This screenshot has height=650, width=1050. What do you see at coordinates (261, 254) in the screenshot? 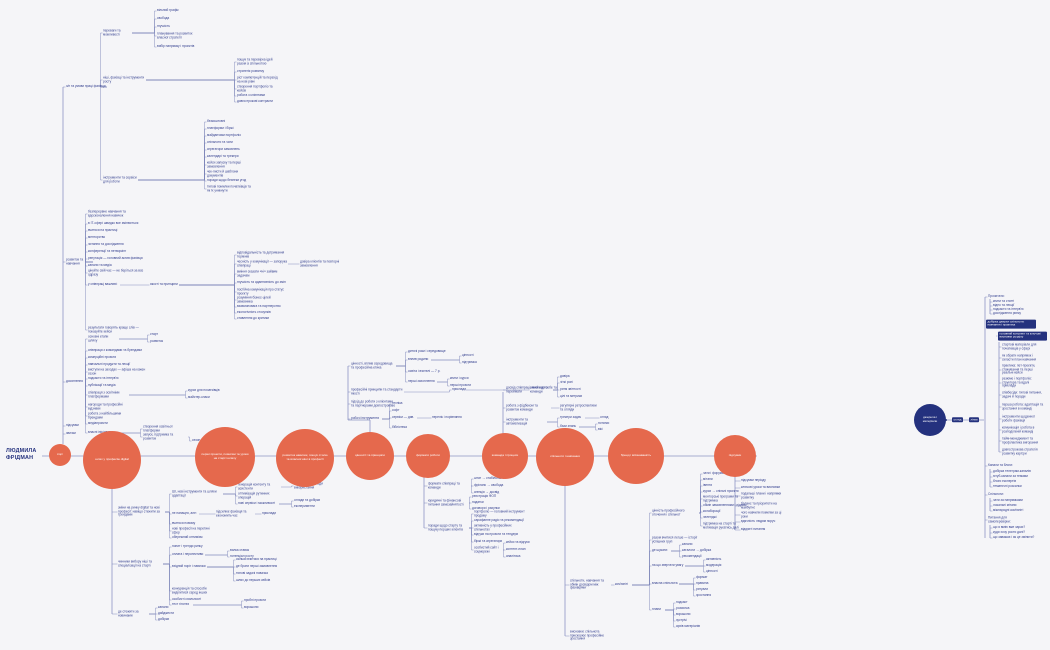
I see `branch-node: відповідальність та дотримання термінів` at bounding box center [261, 254].